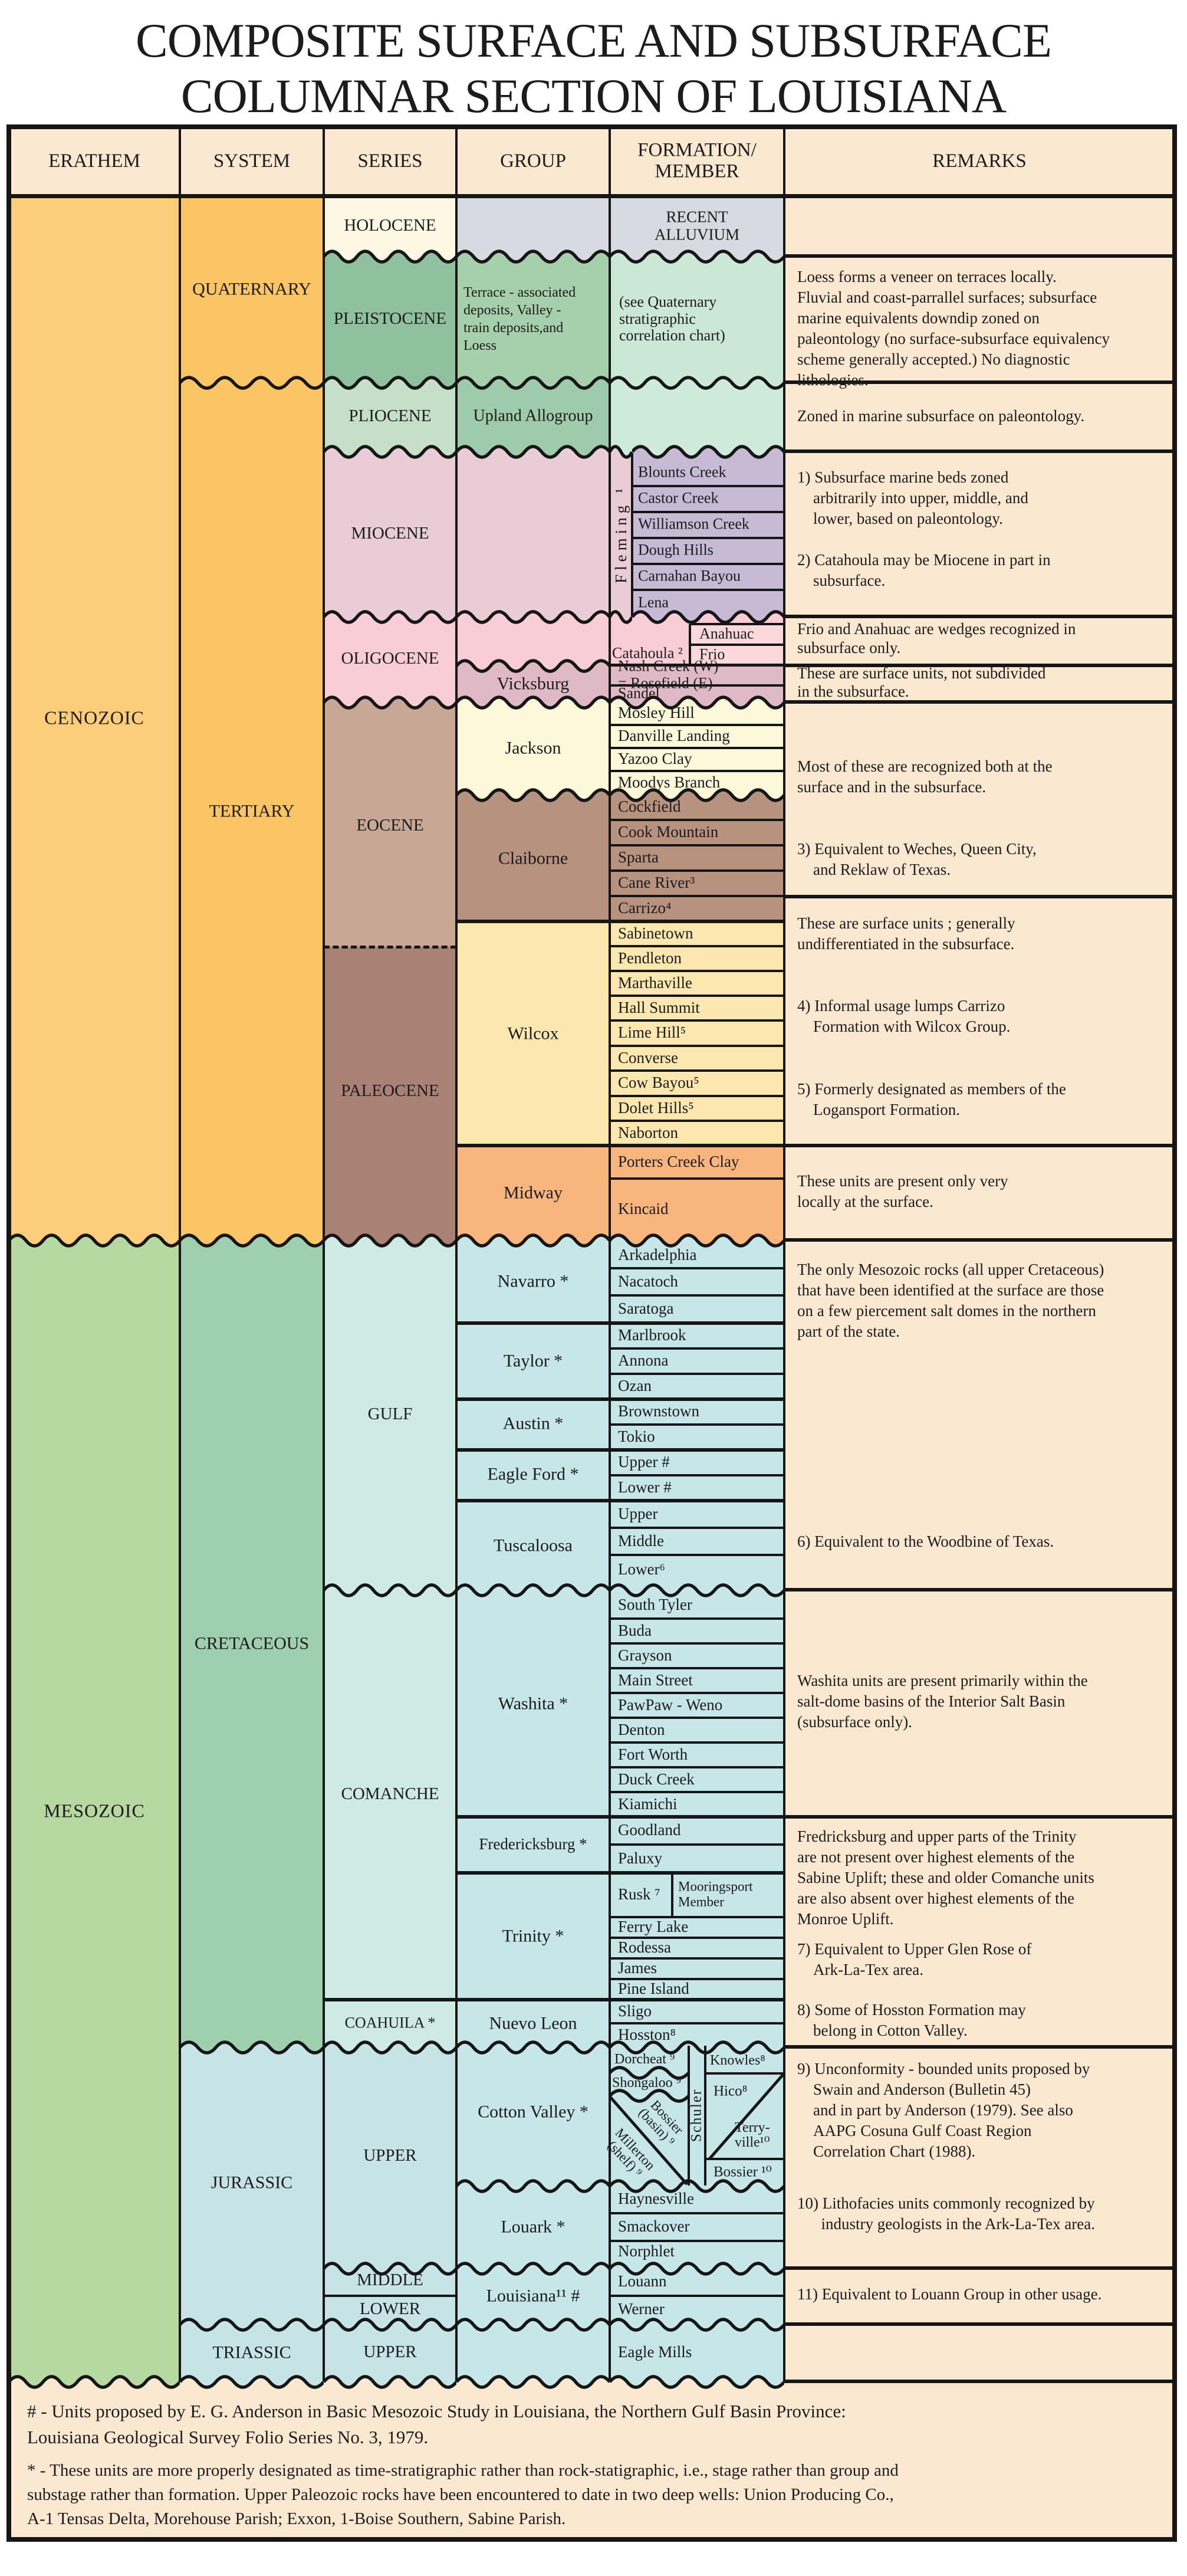 Image resolution: width=1187 pixels, height=2576 pixels. I want to click on fm-yazoo-clay: Yazoo Clay, so click(655, 759).